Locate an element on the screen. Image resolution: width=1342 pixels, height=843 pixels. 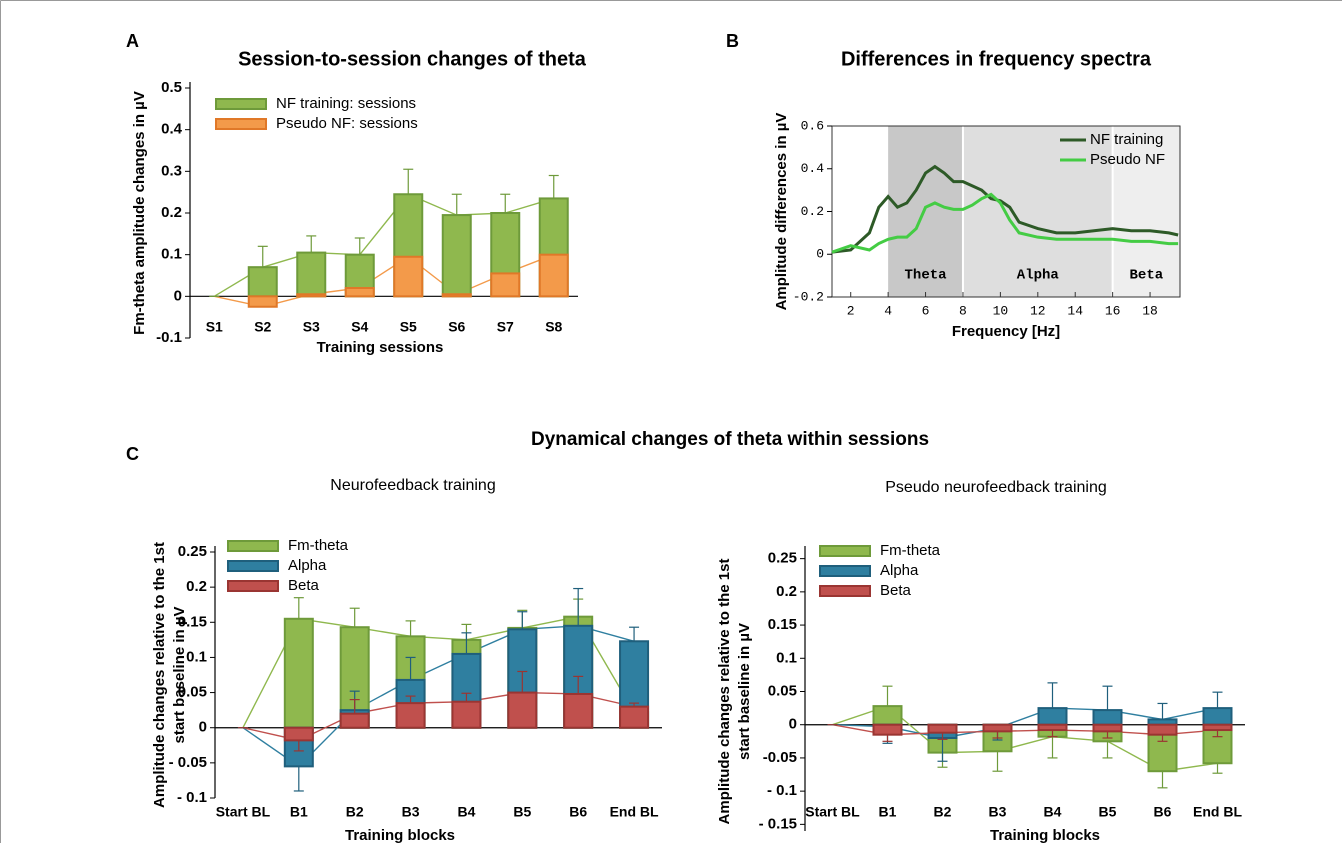
x-tick-label: 4 is located at coordinates (888, 310).